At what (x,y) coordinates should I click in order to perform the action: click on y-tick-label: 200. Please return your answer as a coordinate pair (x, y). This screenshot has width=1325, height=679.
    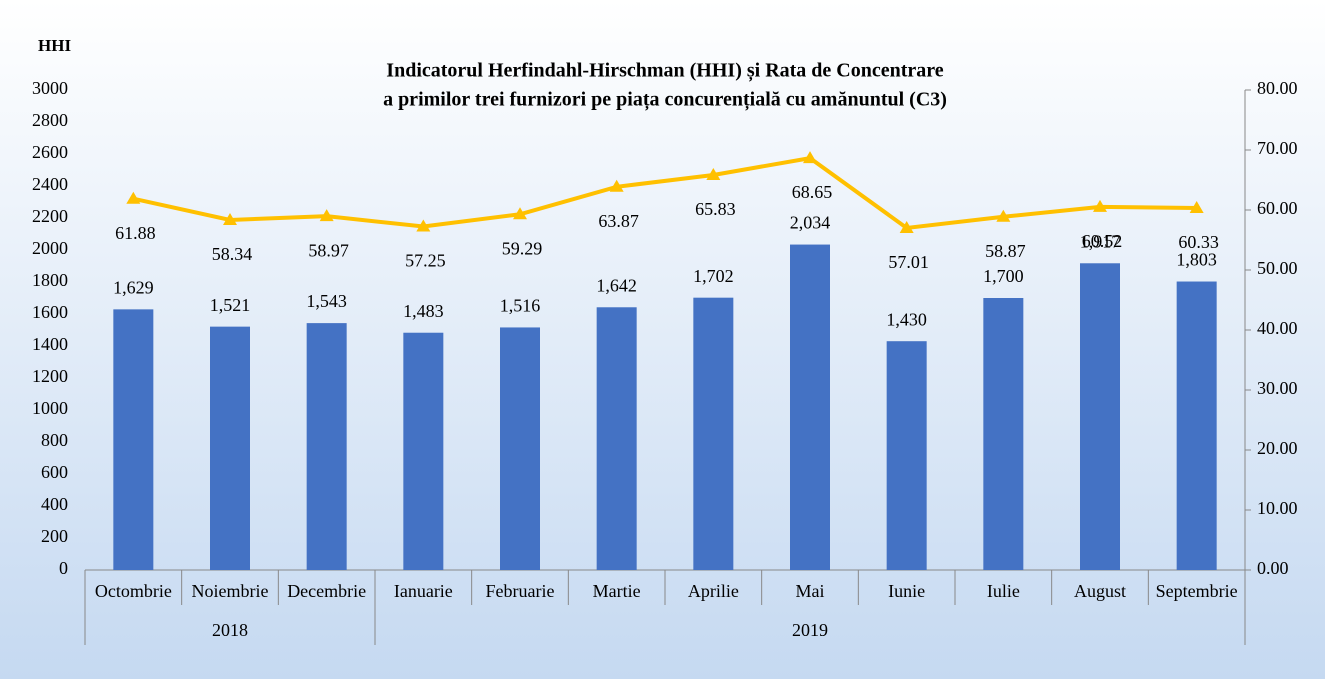
    Looking at the image, I should click on (54, 536).